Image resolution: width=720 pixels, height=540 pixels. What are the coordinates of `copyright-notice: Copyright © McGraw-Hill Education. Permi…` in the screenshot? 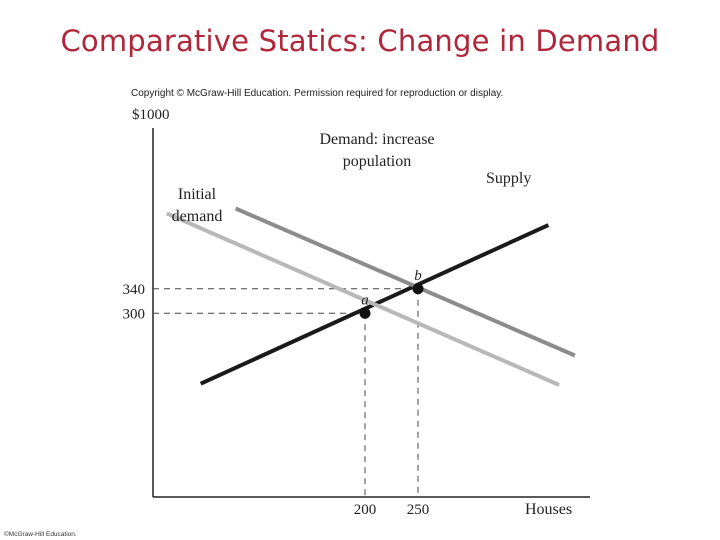 It's located at (317, 93).